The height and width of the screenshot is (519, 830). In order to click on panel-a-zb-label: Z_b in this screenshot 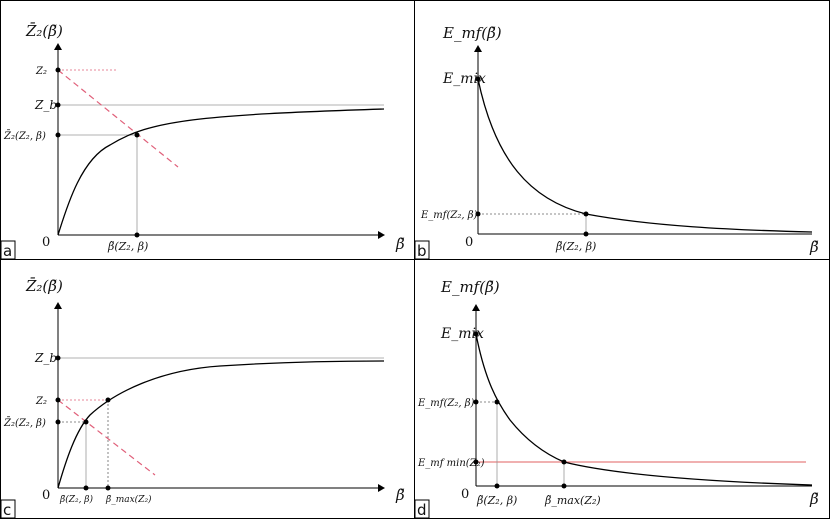, I will do `click(45, 105)`.